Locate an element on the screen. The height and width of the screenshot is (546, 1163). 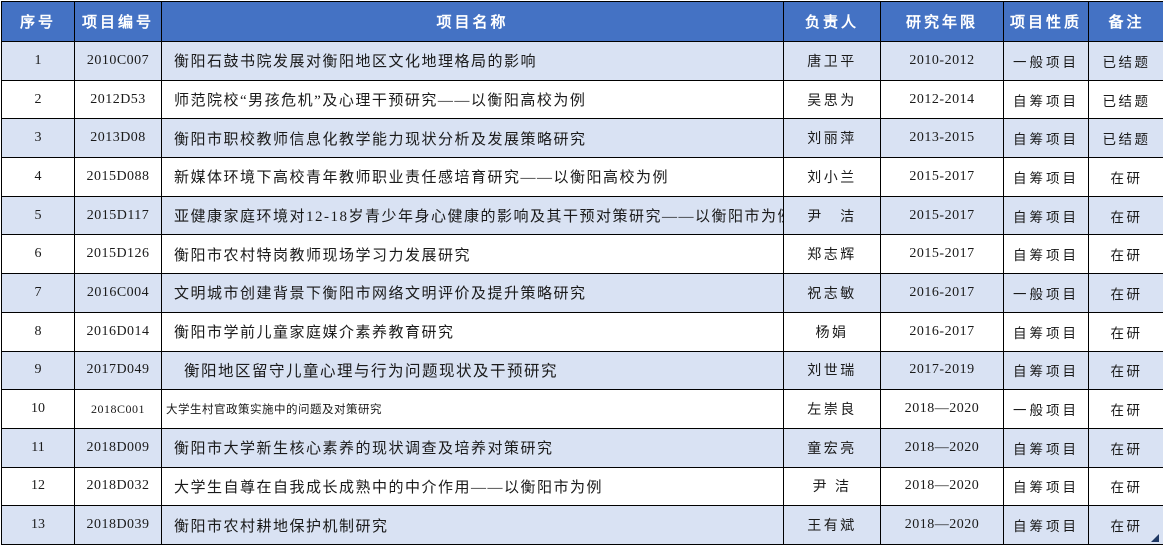
cell-leader: 王有斌 is located at coordinates (832, 525).